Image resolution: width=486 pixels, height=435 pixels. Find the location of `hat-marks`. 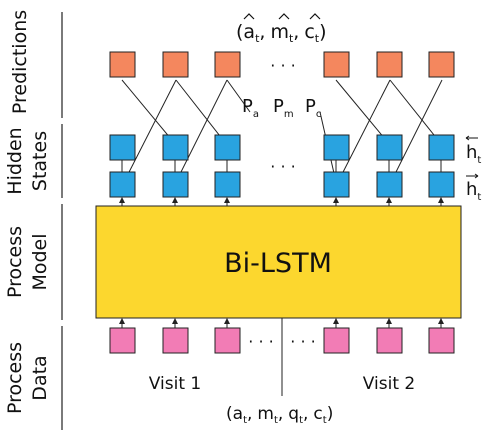

hat-marks is located at coordinates (282, 16).